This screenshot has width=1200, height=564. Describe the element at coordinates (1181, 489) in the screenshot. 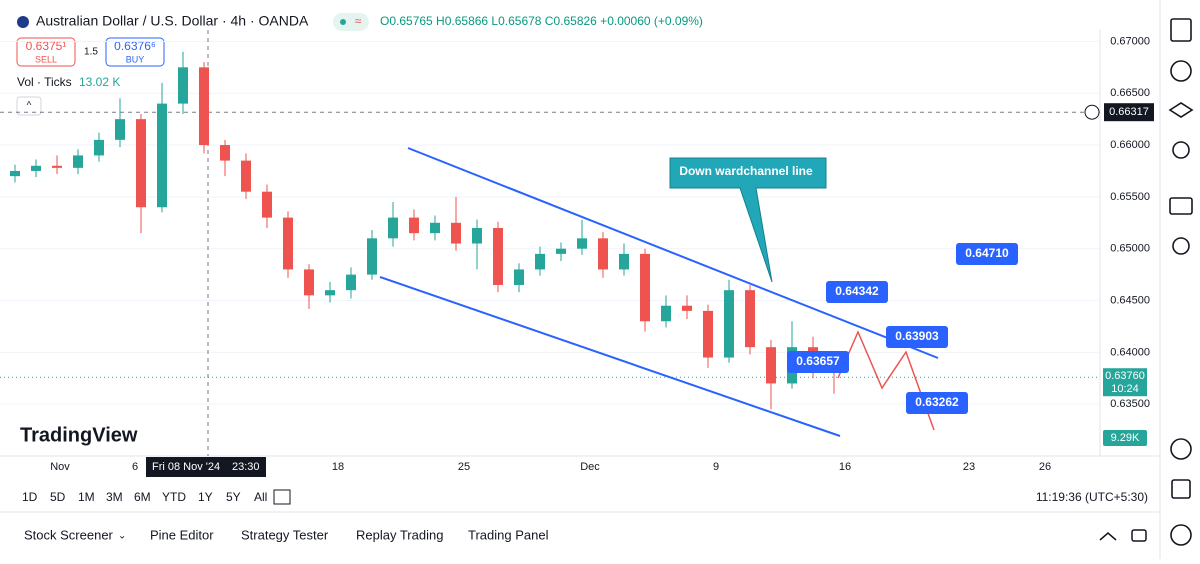

I see `calendar-icon` at that location.